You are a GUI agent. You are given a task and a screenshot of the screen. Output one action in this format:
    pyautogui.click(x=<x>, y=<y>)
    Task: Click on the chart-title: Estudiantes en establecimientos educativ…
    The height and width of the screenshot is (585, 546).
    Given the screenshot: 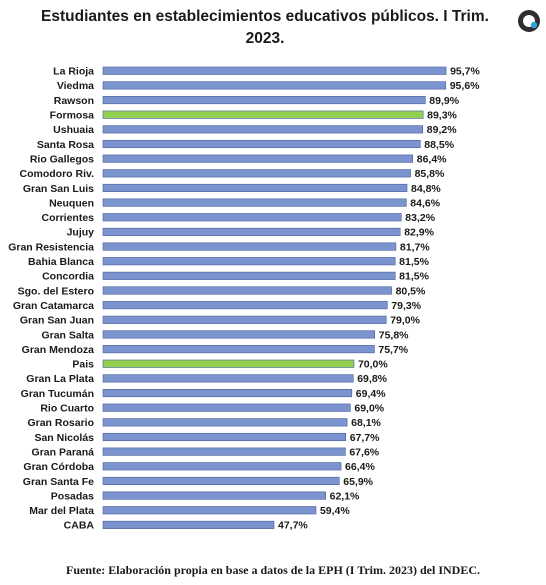 What is the action you would take?
    pyautogui.click(x=265, y=27)
    